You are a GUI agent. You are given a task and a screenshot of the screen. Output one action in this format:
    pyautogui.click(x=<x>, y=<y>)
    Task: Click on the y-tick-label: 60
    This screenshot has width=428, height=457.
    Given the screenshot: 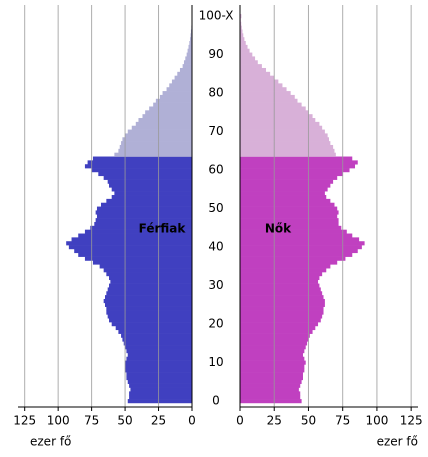 What is the action you would take?
    pyautogui.click(x=215, y=170)
    